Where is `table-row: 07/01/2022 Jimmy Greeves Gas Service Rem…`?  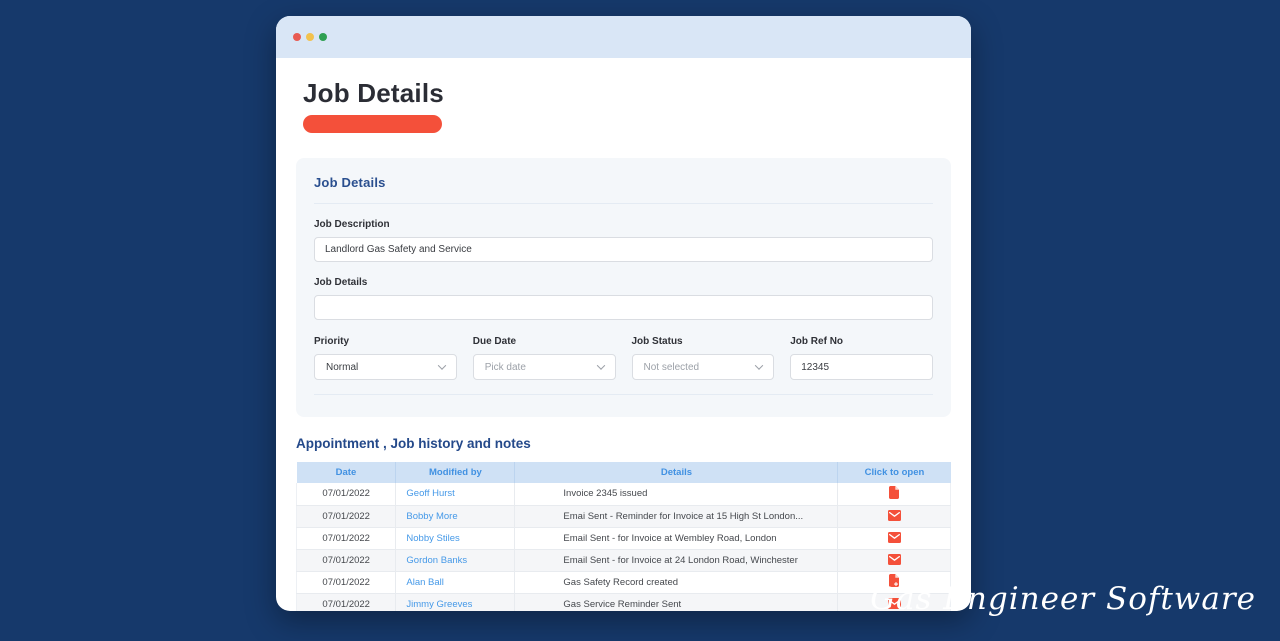
table-row: 07/01/2022 Jimmy Greeves Gas Service Rem… is located at coordinates (623, 602).